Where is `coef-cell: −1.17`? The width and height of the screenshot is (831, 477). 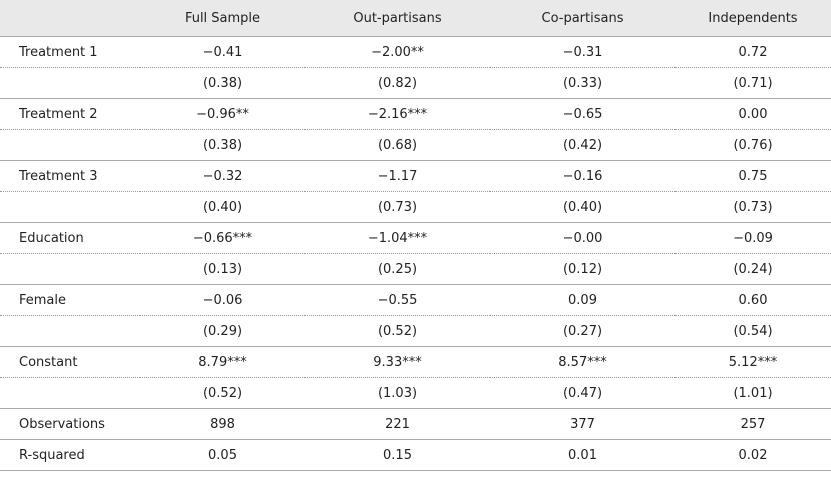
coef-cell: −1.17 is located at coordinates (397, 176).